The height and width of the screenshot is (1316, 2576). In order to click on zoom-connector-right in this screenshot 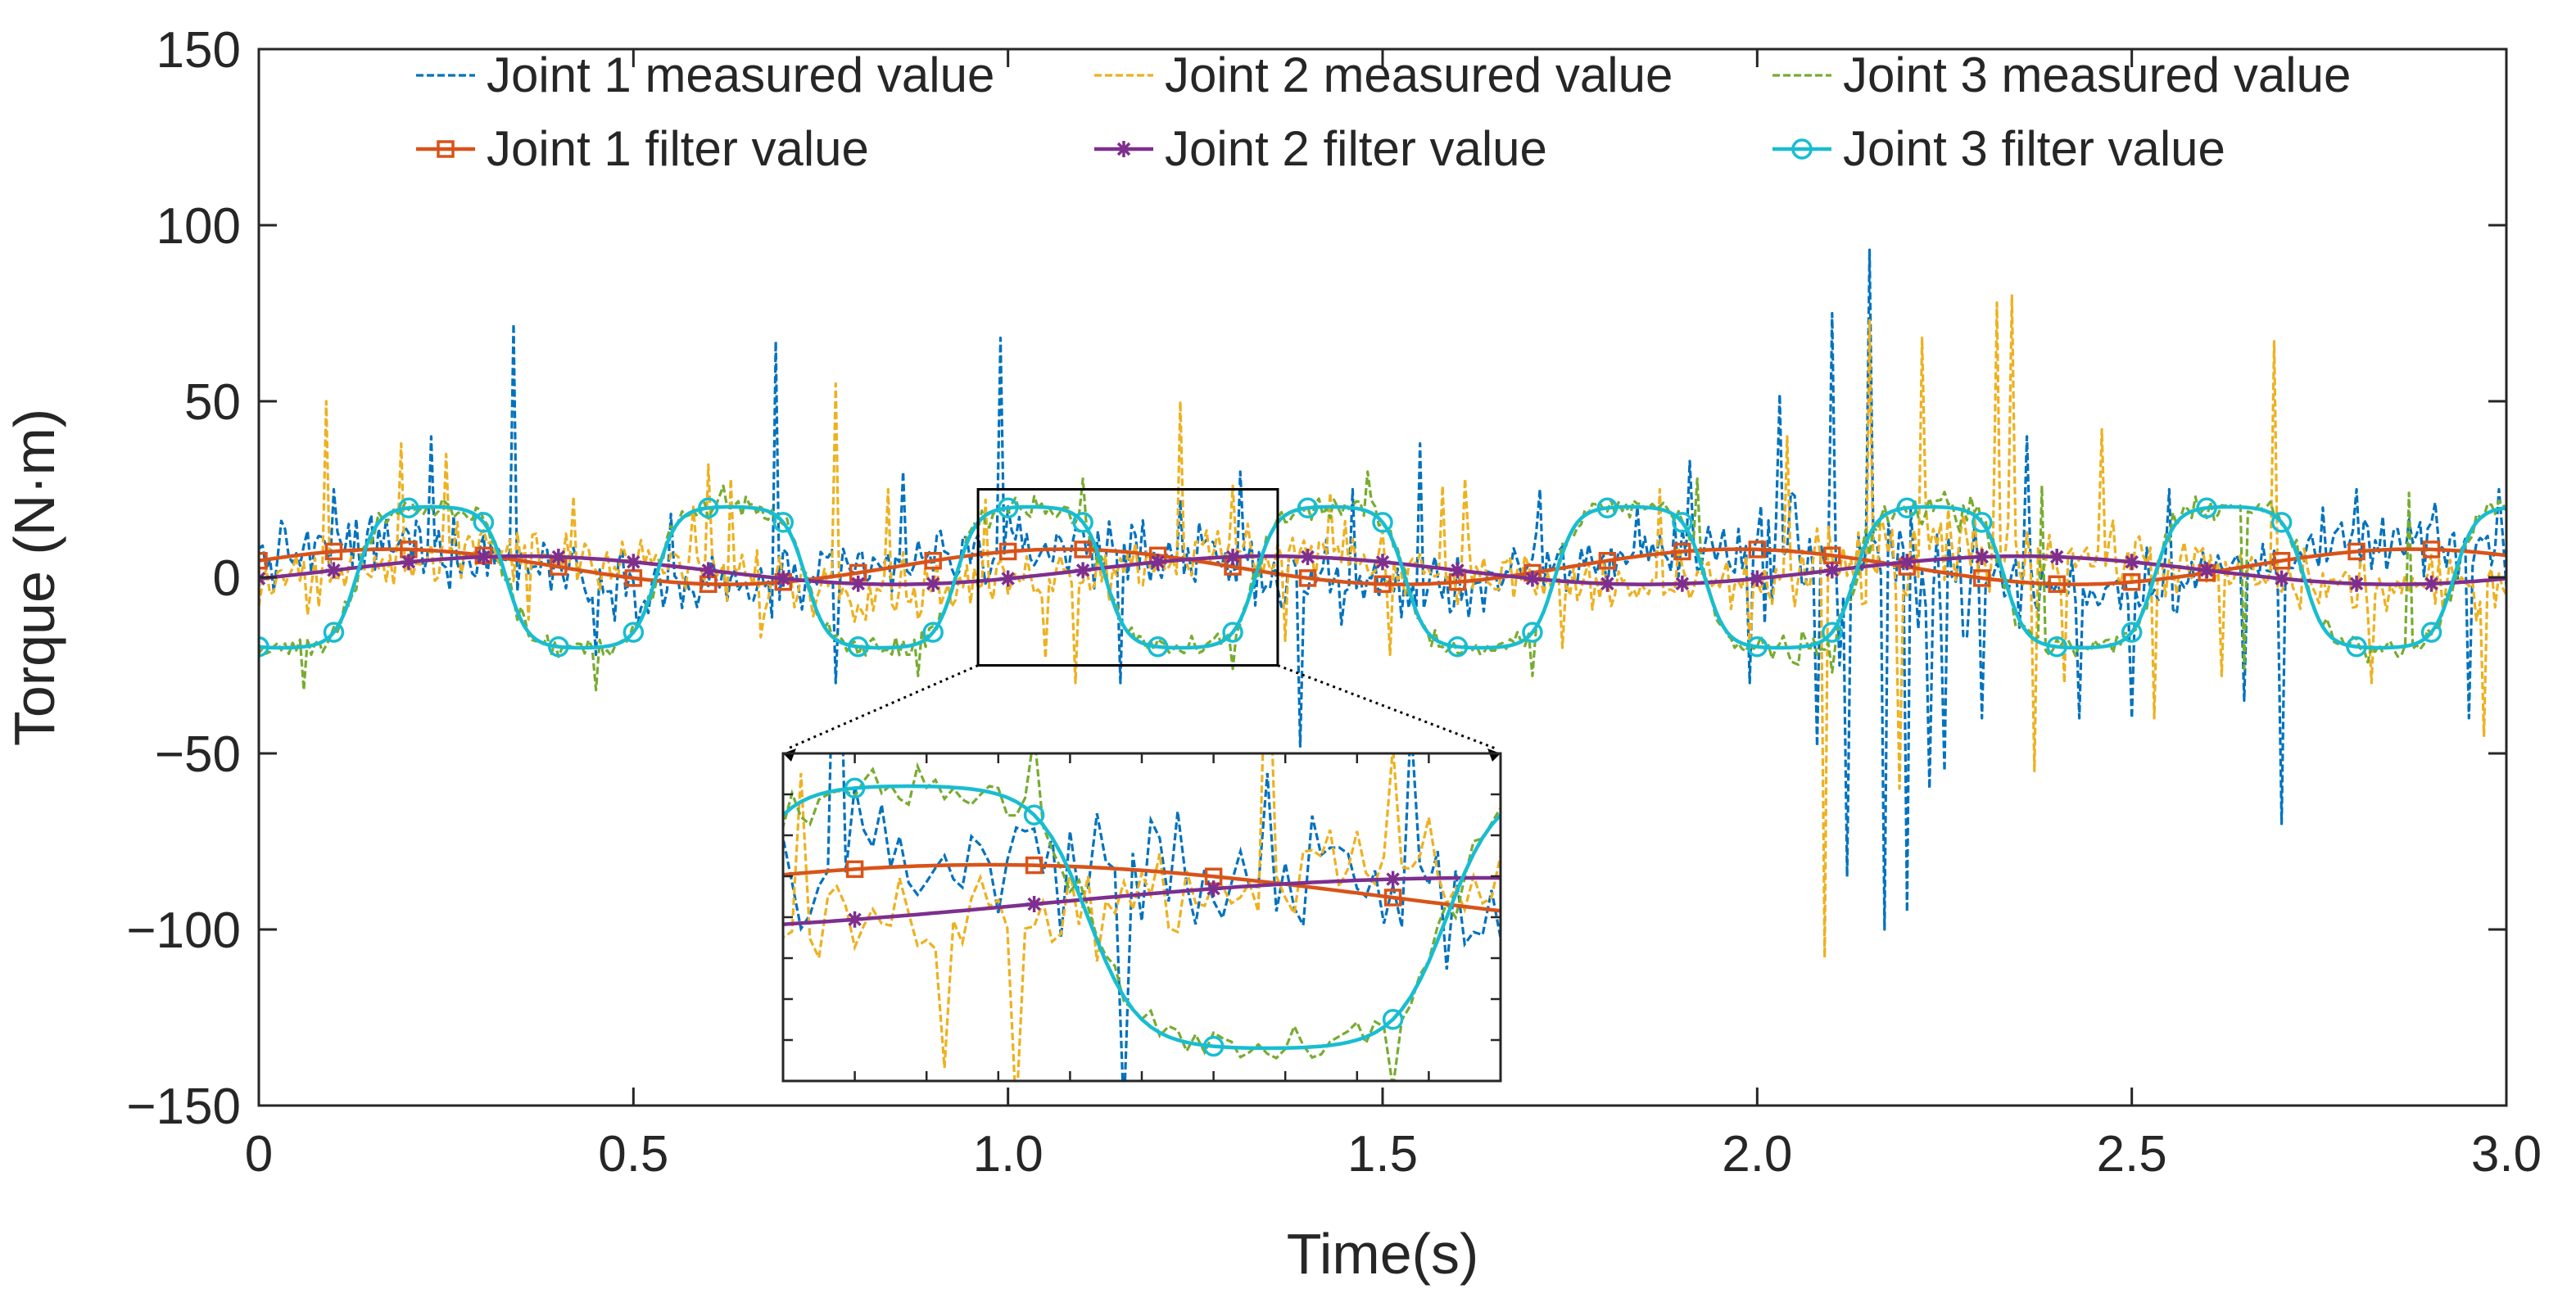, I will do `click(1386, 707)`.